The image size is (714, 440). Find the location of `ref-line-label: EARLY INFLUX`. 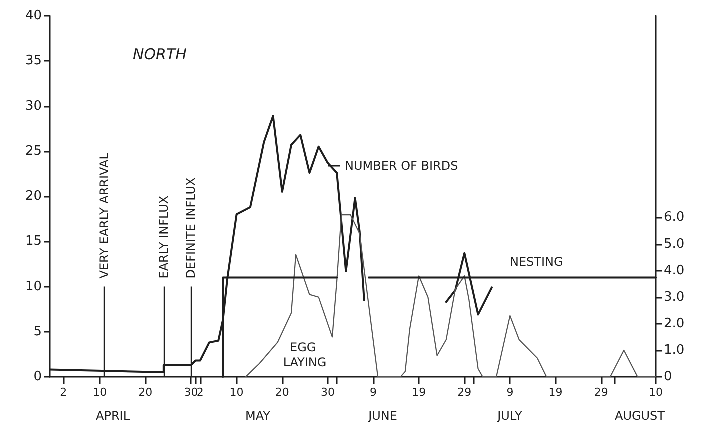

ref-line-label: EARLY INFLUX is located at coordinates (163, 237).